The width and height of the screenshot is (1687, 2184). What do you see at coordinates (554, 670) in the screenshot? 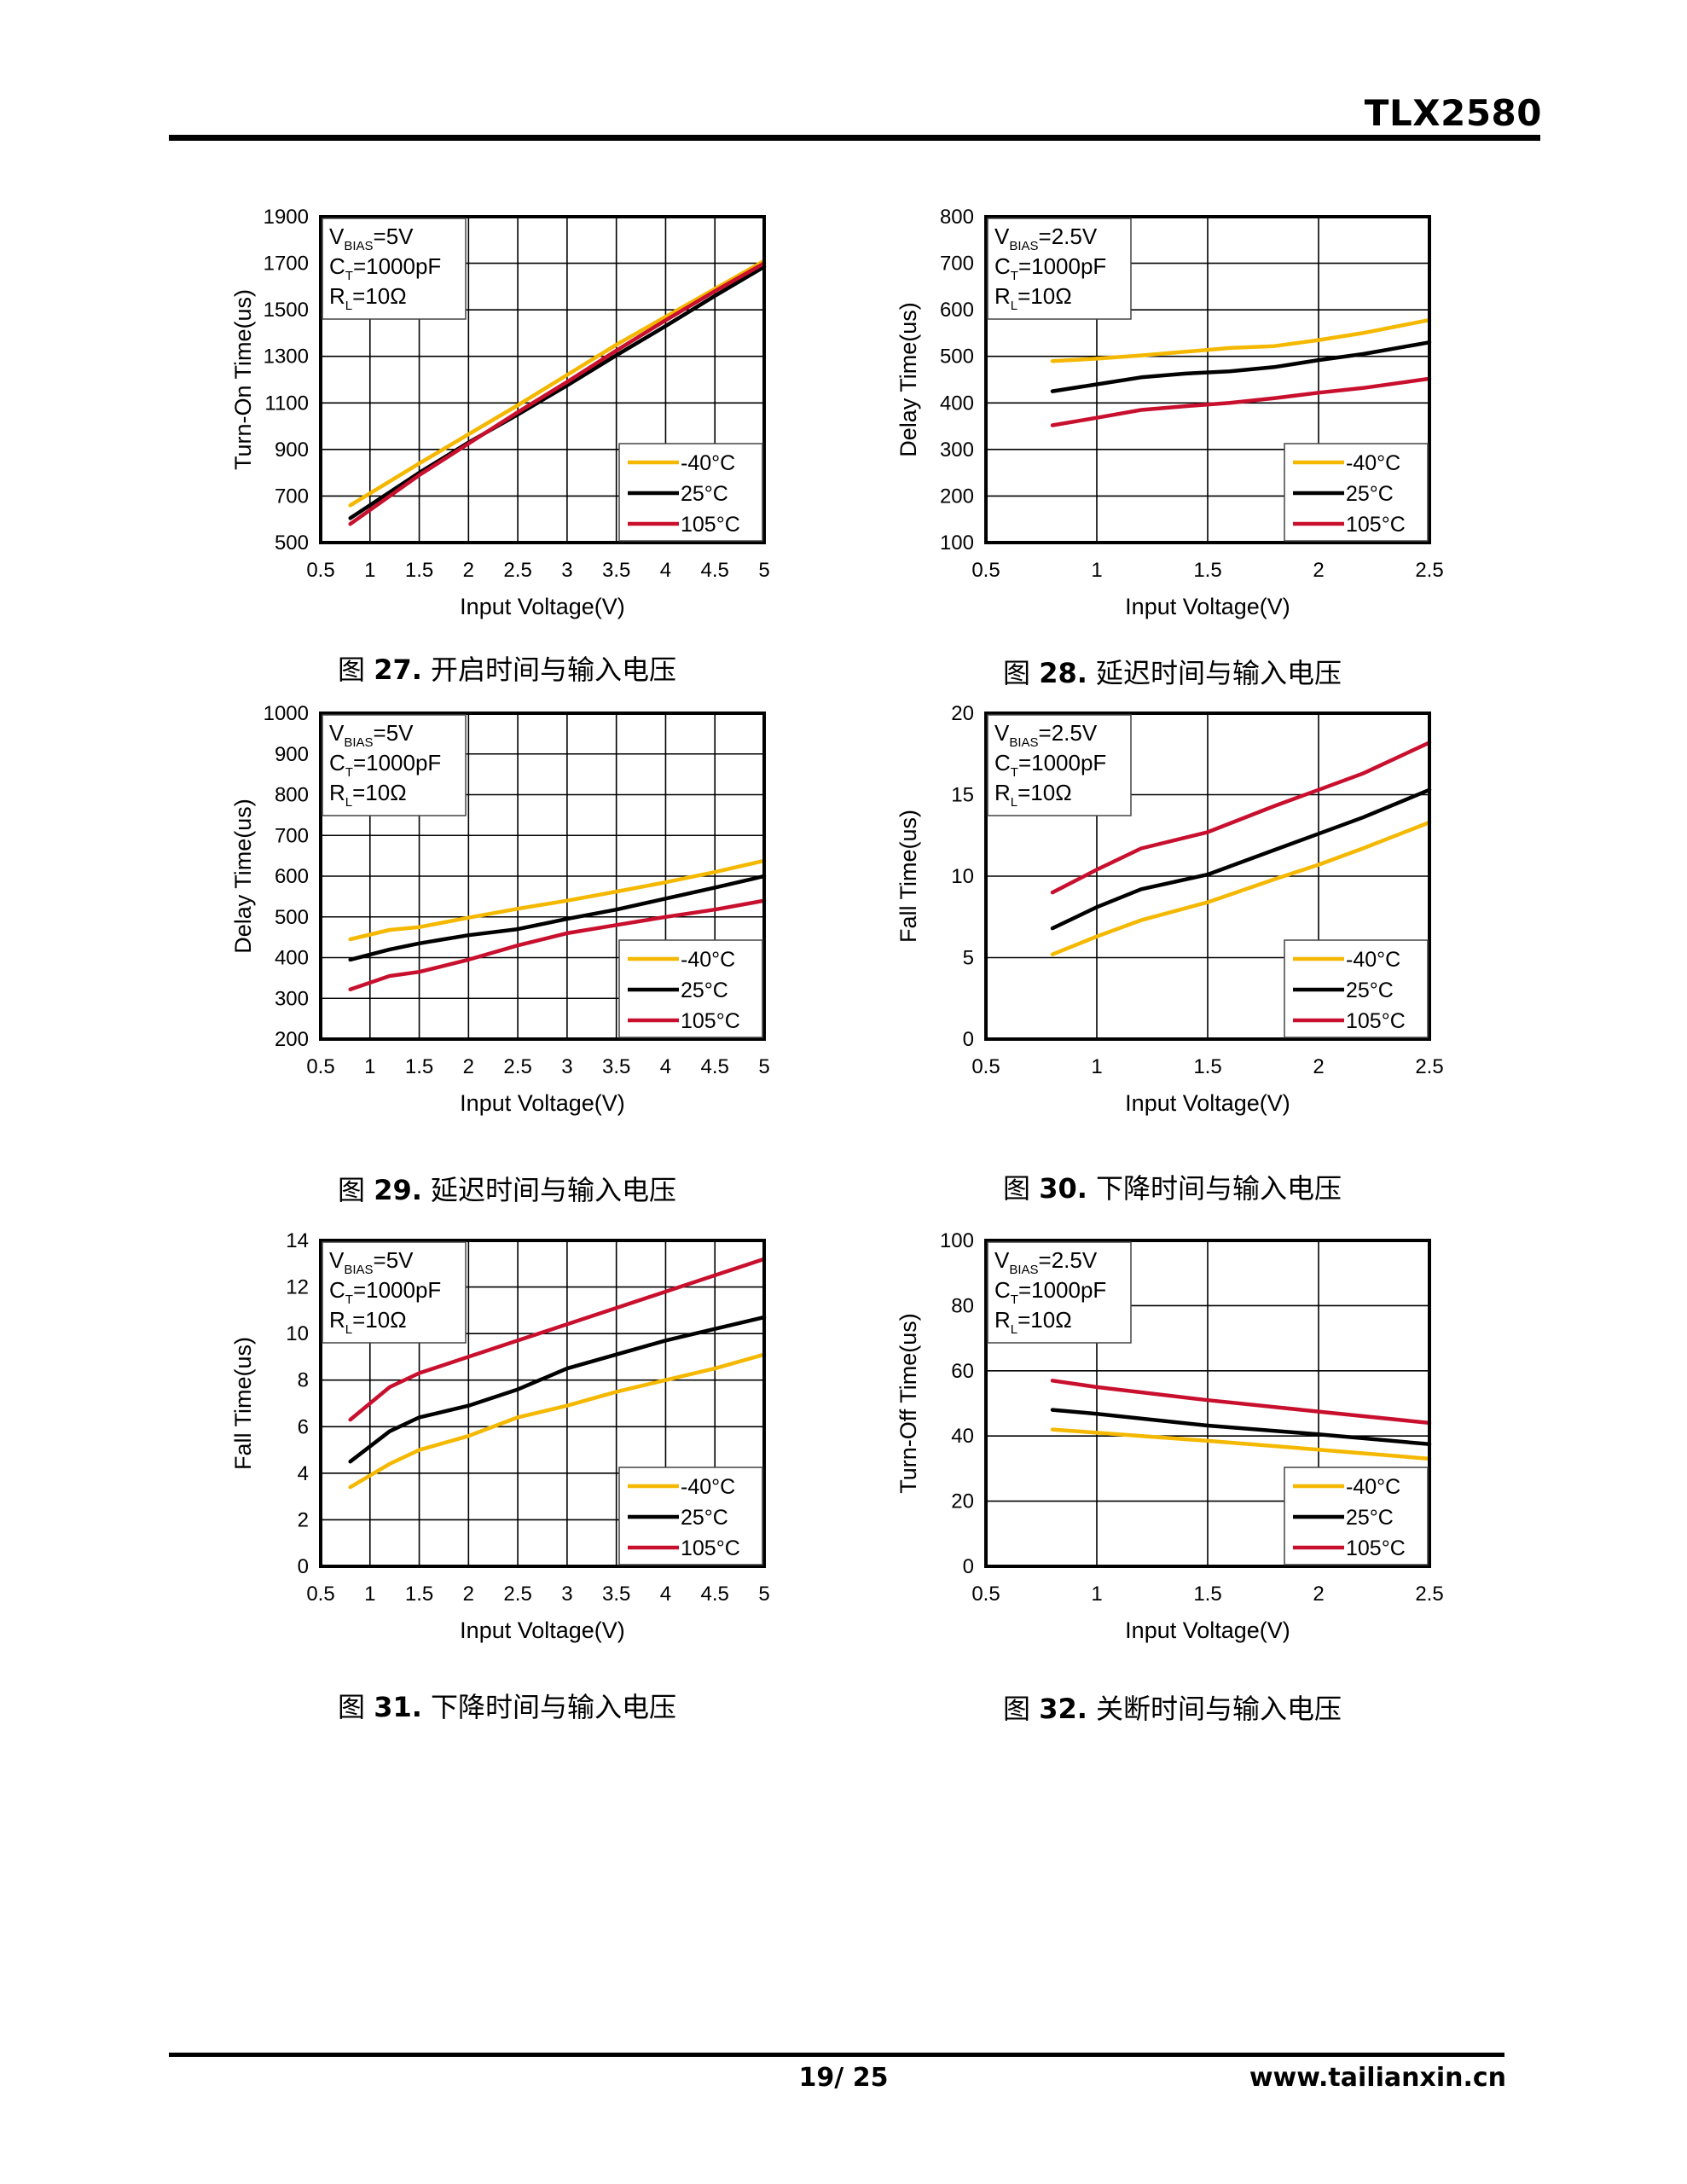
I see `caption-text: 开启时间与输入电压` at bounding box center [554, 670].